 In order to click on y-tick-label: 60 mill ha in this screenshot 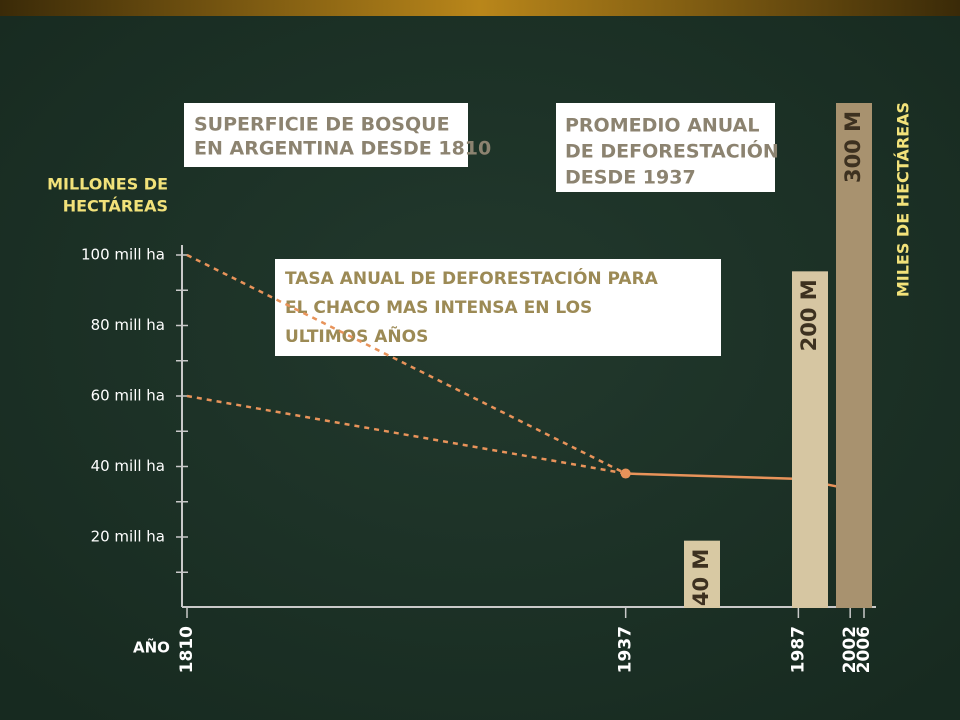, I will do `click(128, 396)`.